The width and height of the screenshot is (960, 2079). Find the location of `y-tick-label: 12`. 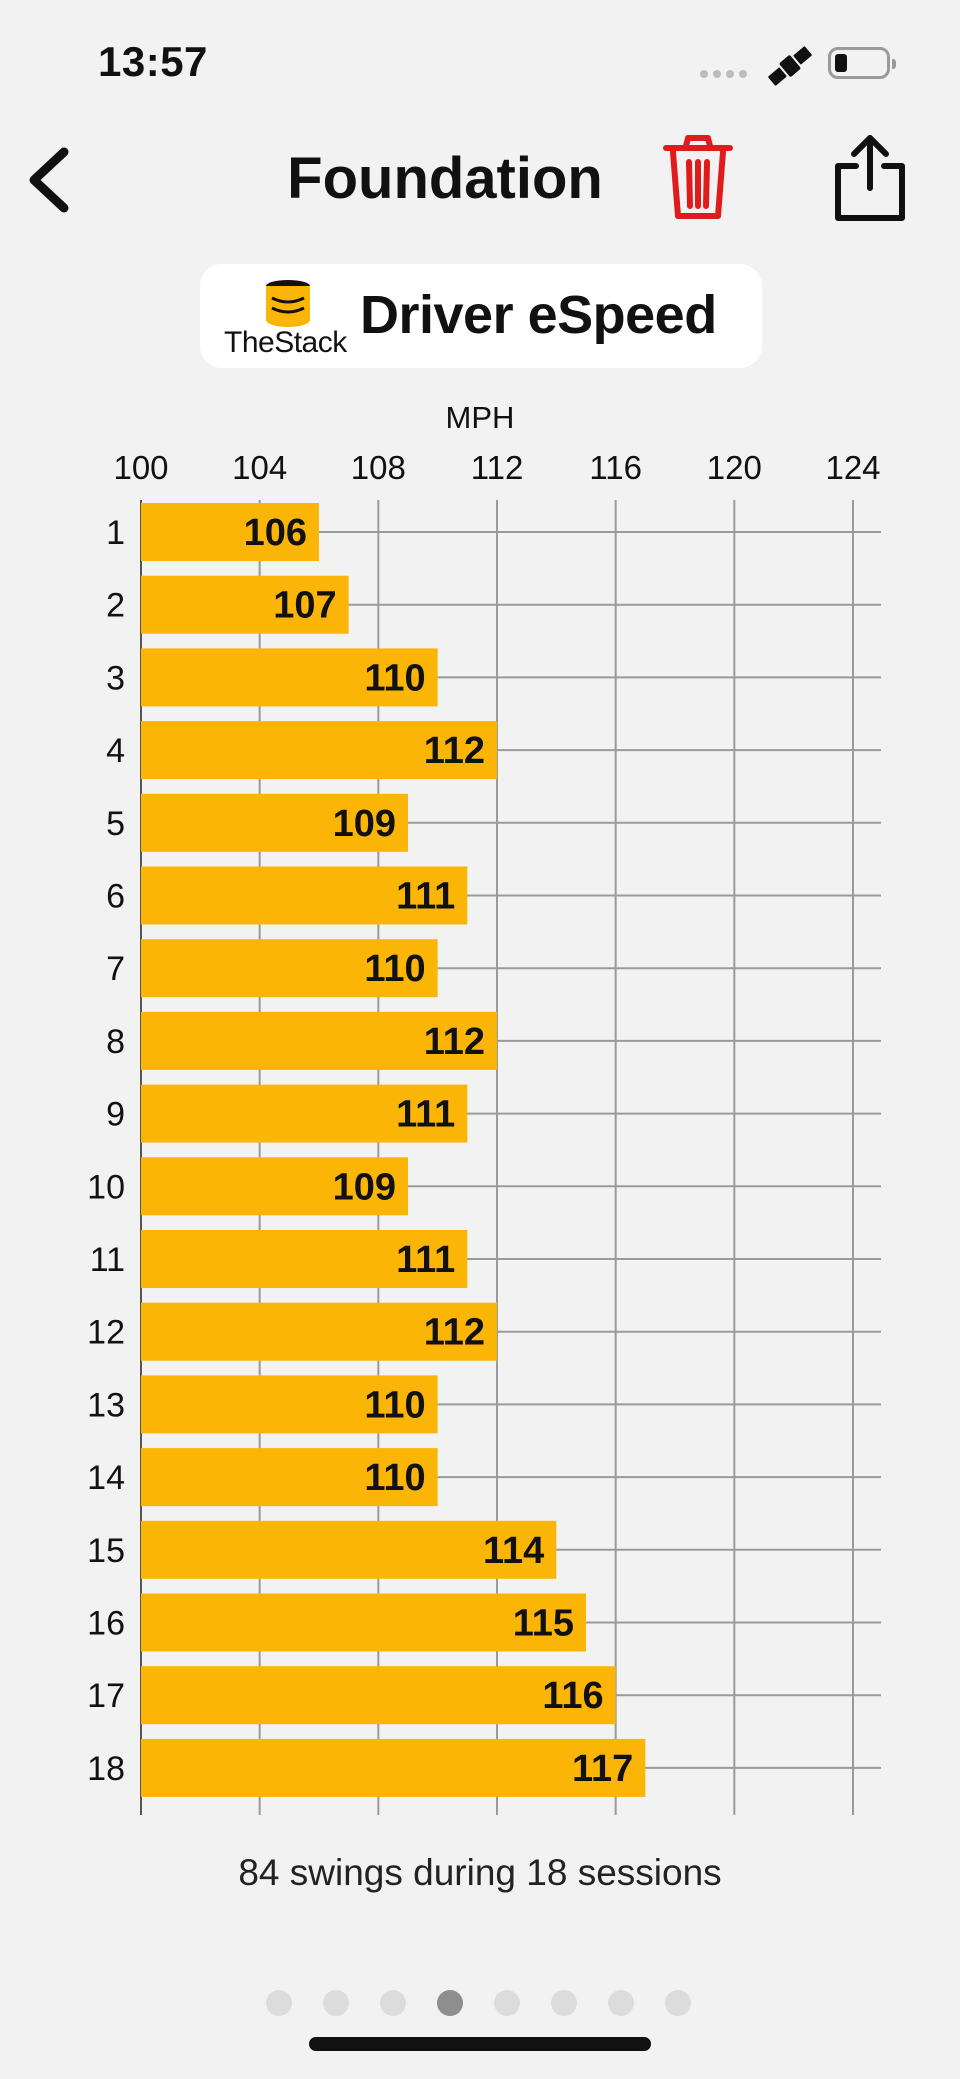

y-tick-label: 12 is located at coordinates (106, 1333).